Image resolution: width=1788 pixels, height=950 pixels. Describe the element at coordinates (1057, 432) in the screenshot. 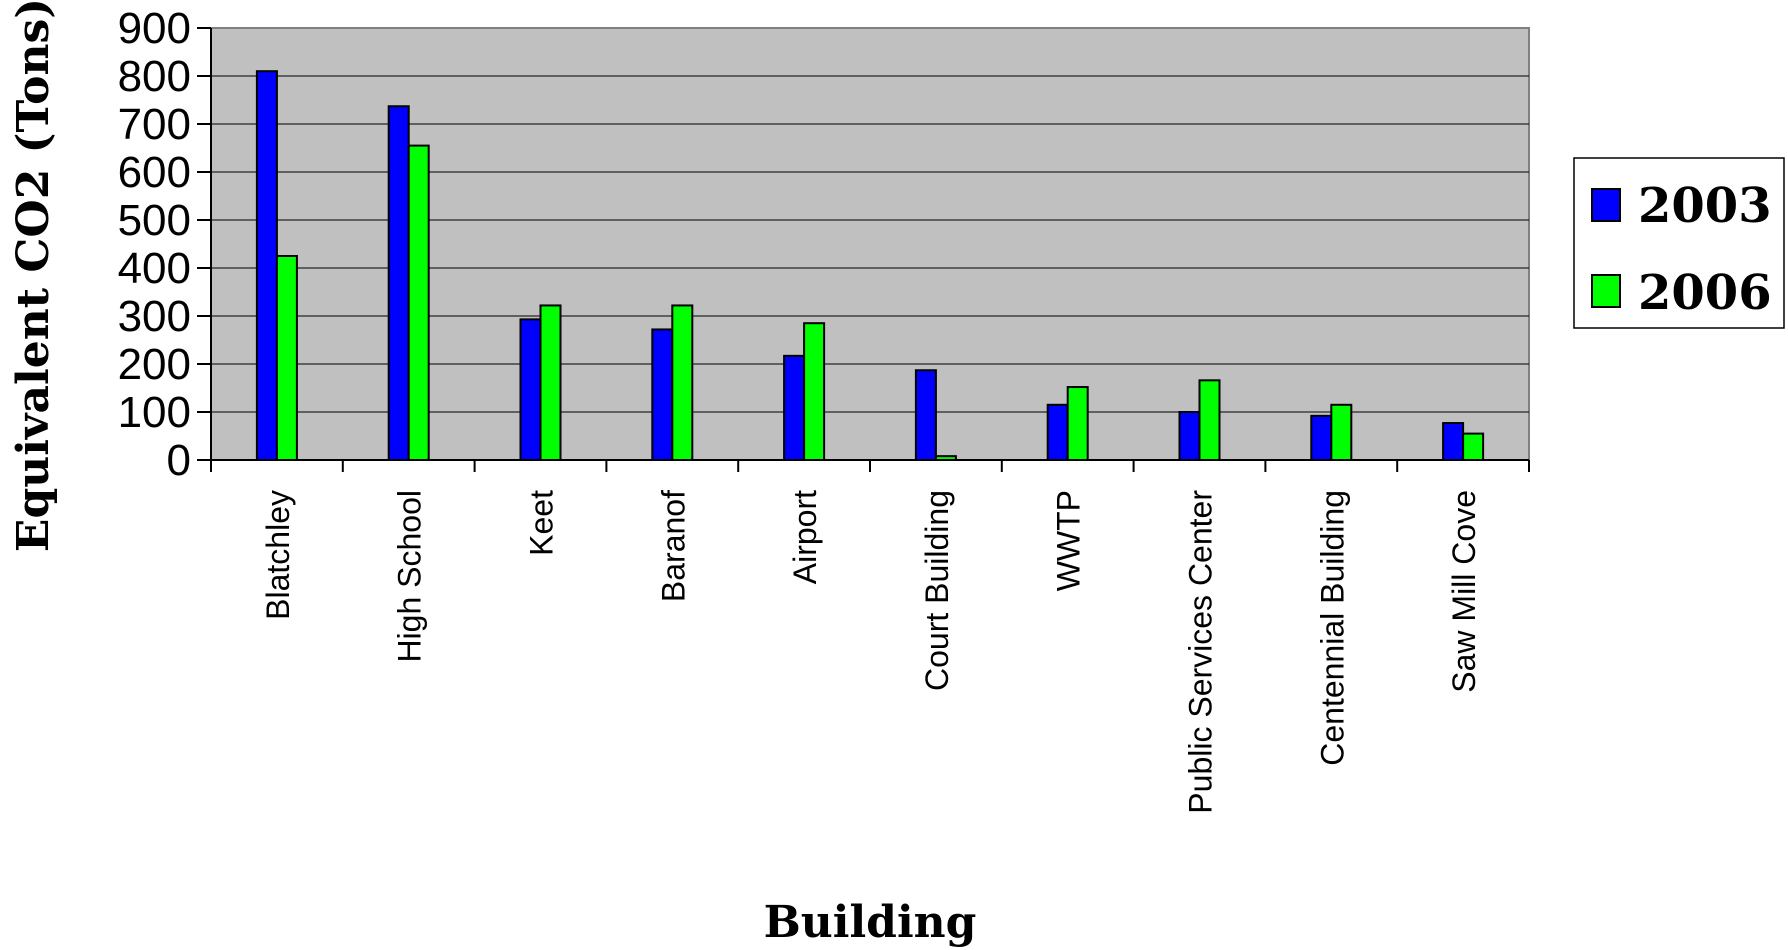

I see `bar-2003-wwtp` at that location.